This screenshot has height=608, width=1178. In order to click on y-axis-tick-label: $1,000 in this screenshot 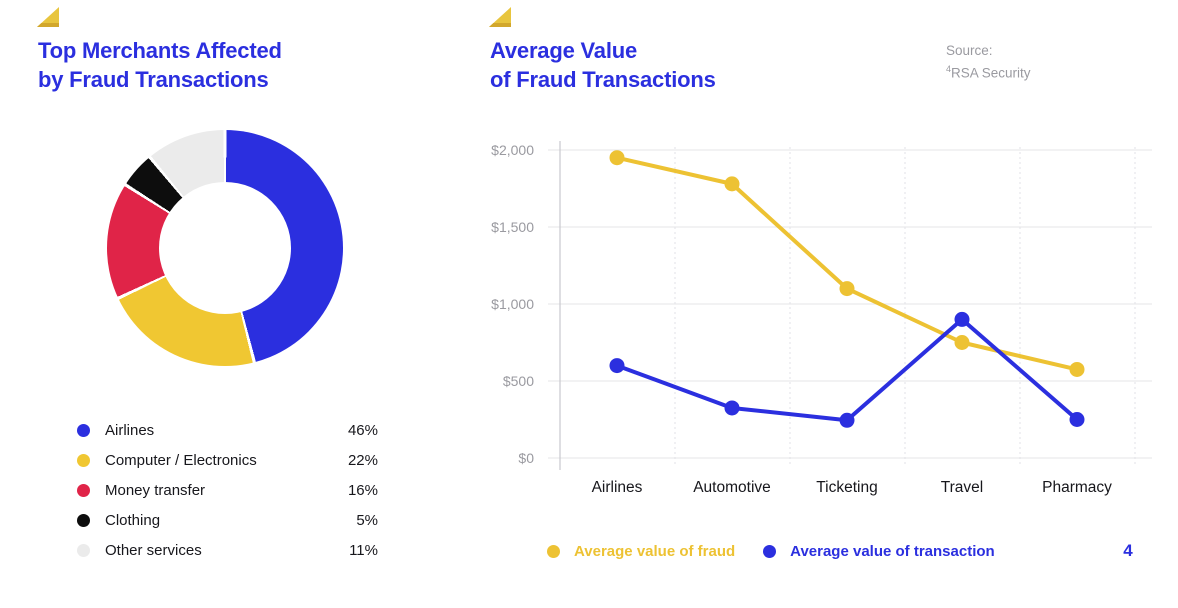, I will do `click(512, 304)`.